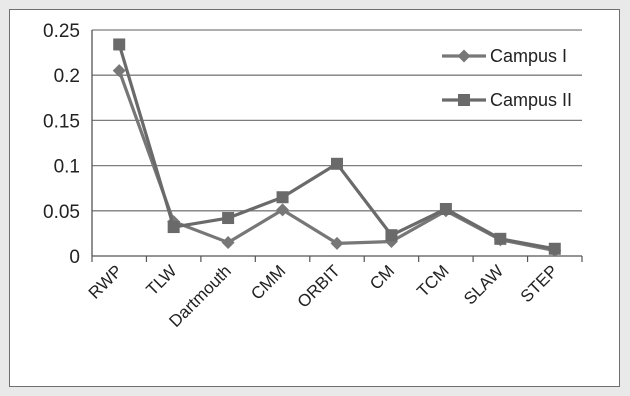  Describe the element at coordinates (61, 121) in the screenshot. I see `y-tick-label: 0.15` at that location.